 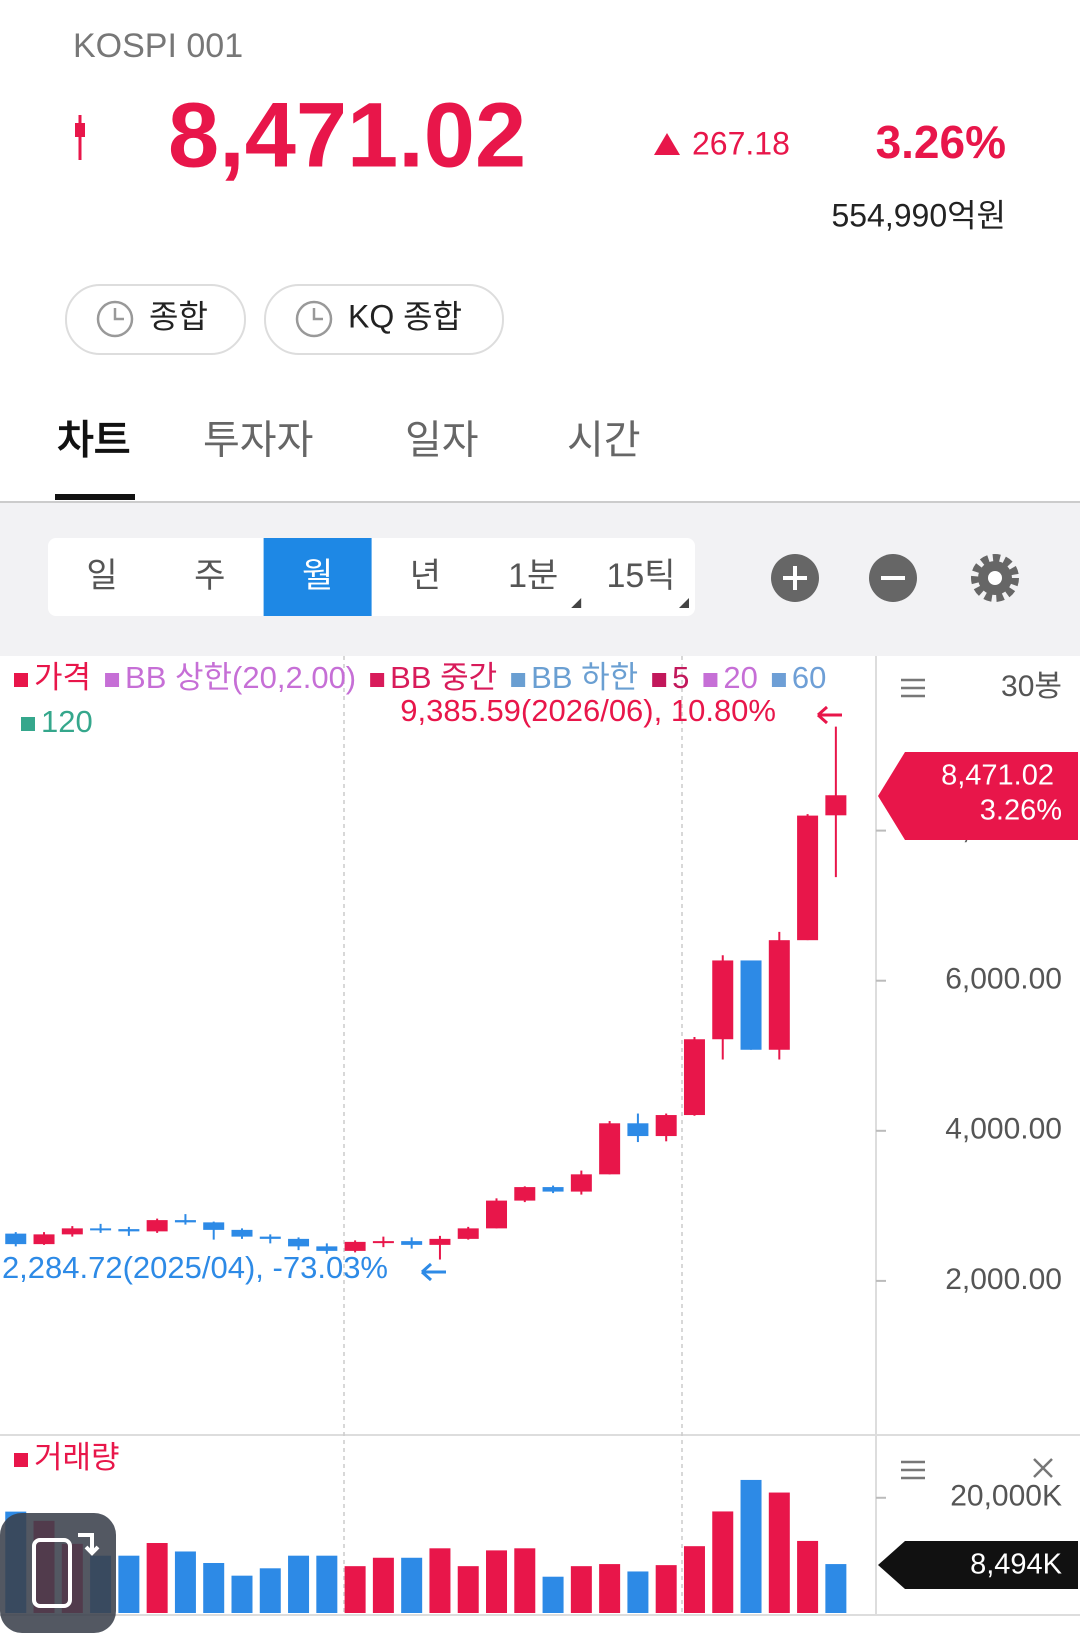 I want to click on tag-volume: 8,494K, so click(x=1016, y=1565).